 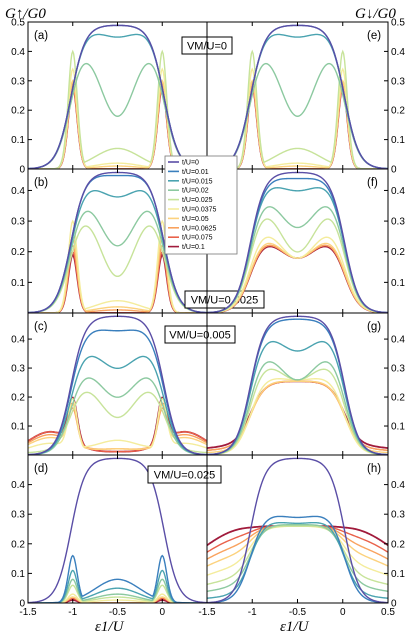 What do you see at coordinates (190, 163) in the screenshot?
I see `legend-entry: t/U=0` at bounding box center [190, 163].